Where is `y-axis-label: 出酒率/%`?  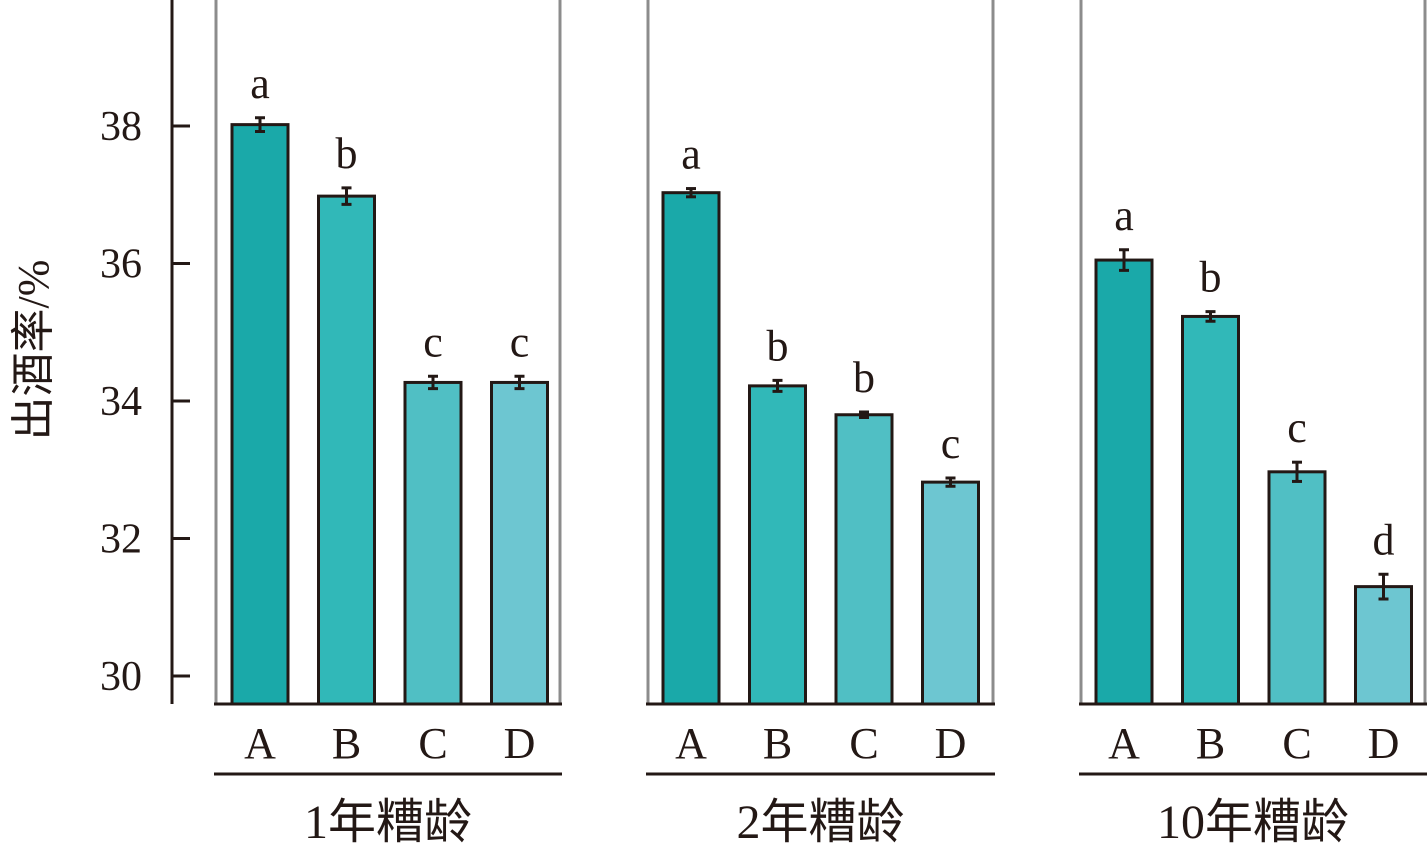 y-axis-label: 出酒率/% is located at coordinates (33, 350).